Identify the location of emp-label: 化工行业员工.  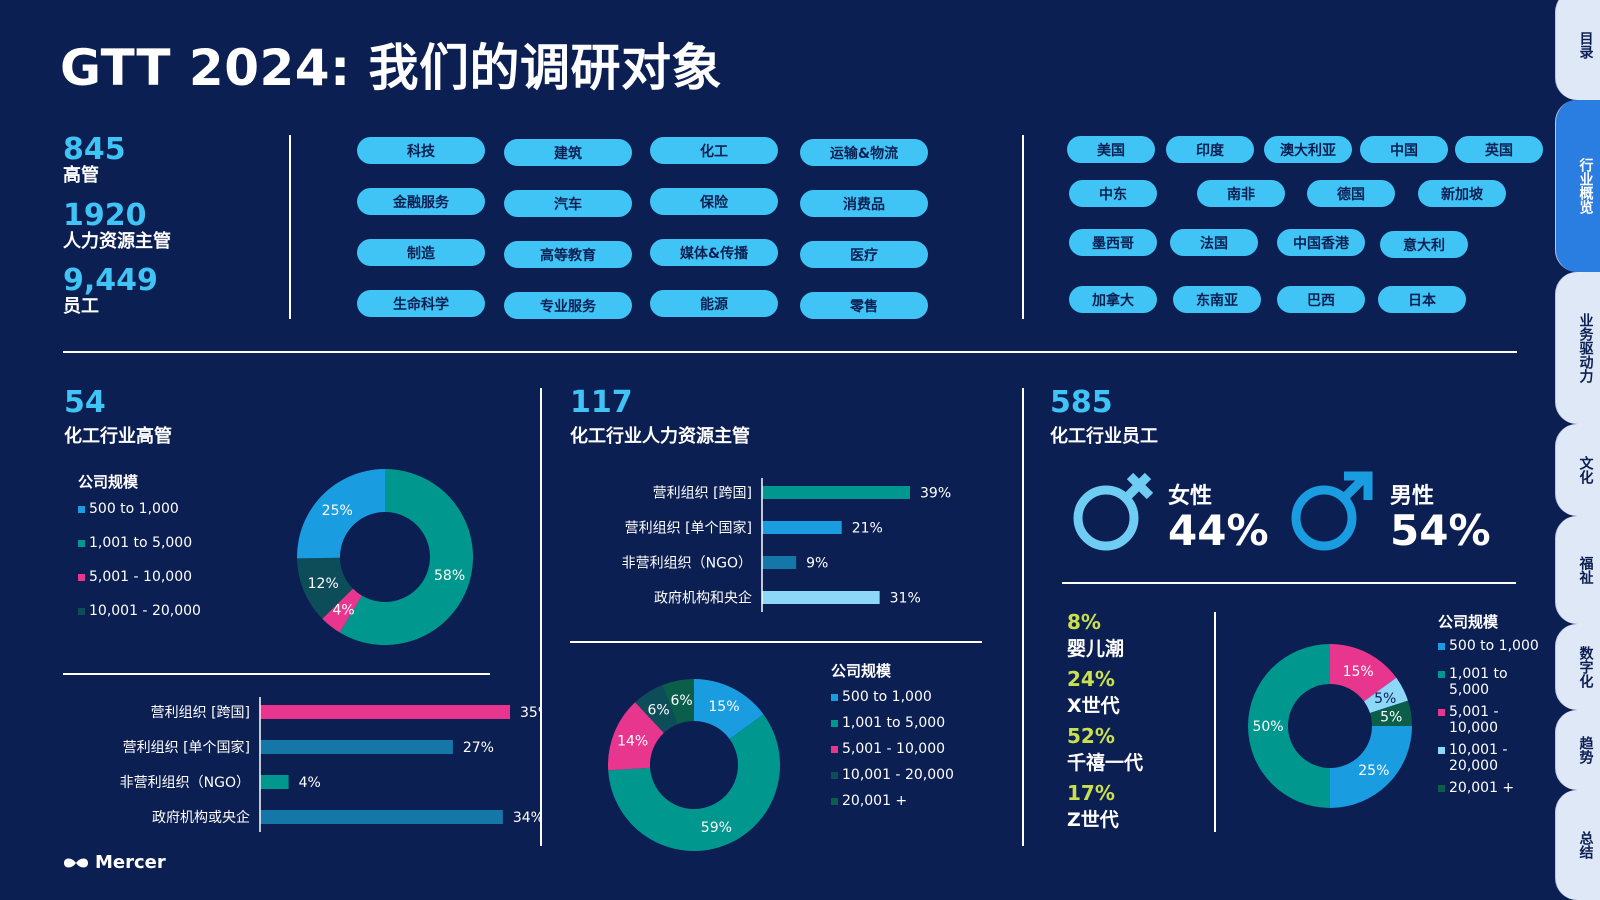
(1104, 436).